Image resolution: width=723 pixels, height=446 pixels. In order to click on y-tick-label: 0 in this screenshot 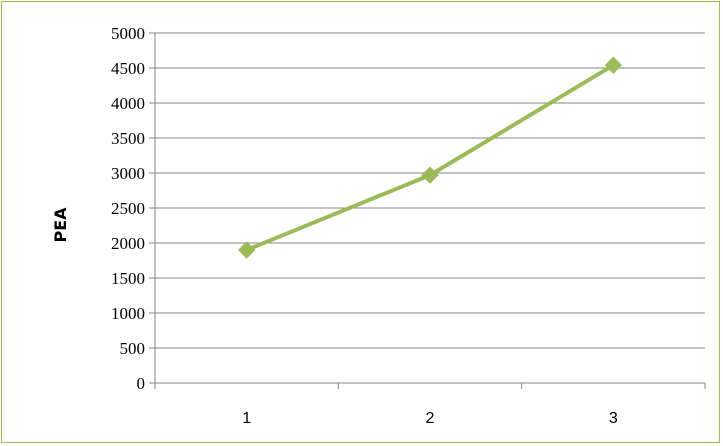, I will do `click(141, 383)`.